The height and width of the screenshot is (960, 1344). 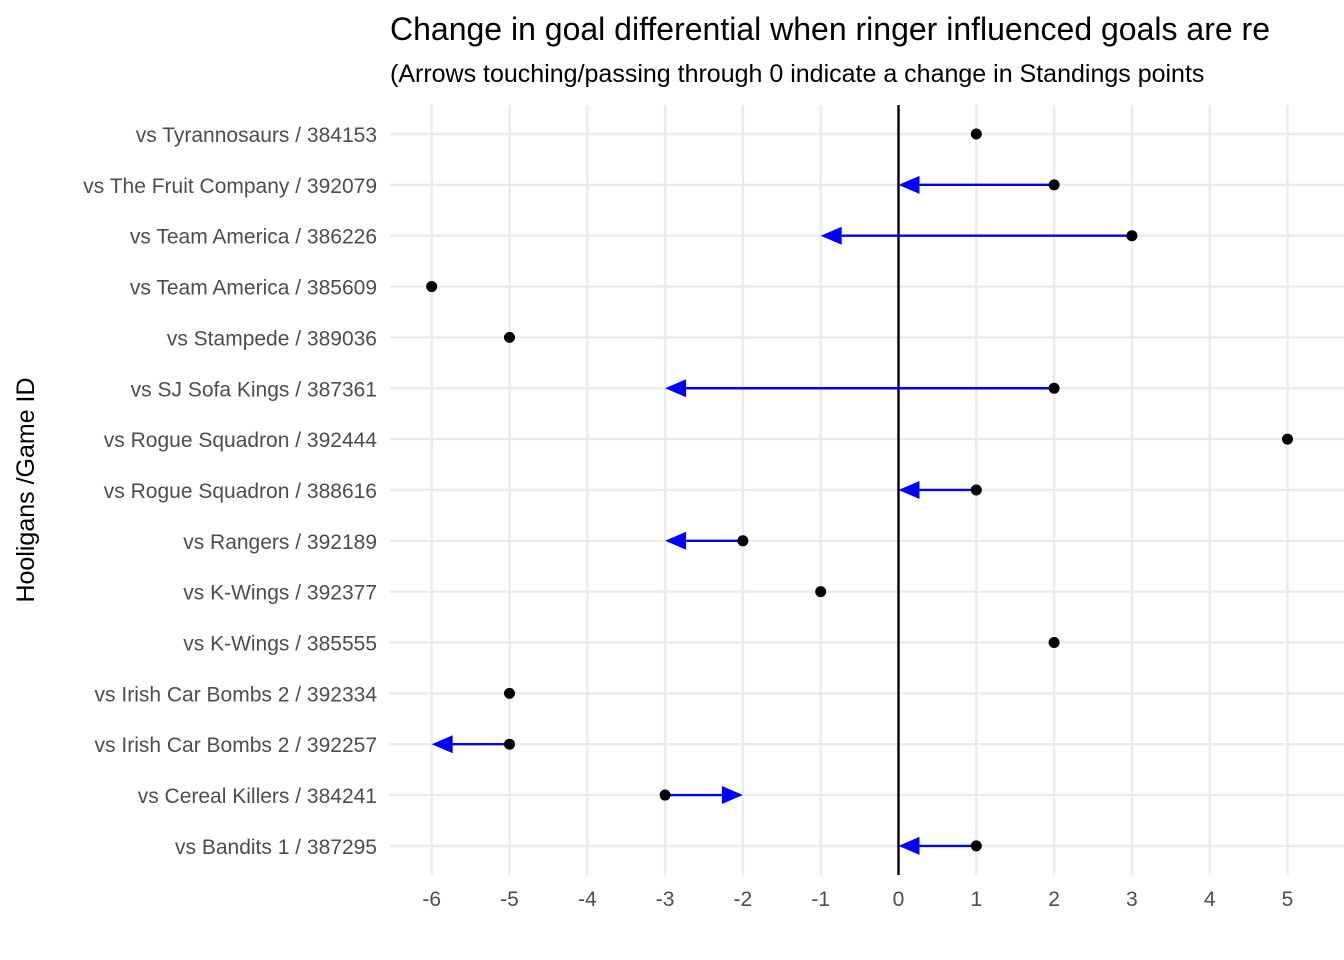 I want to click on x-tick-labels: -6 -5 -4 -3 -2 -1 0 1 2 3 4 5, so click(x=857, y=899).